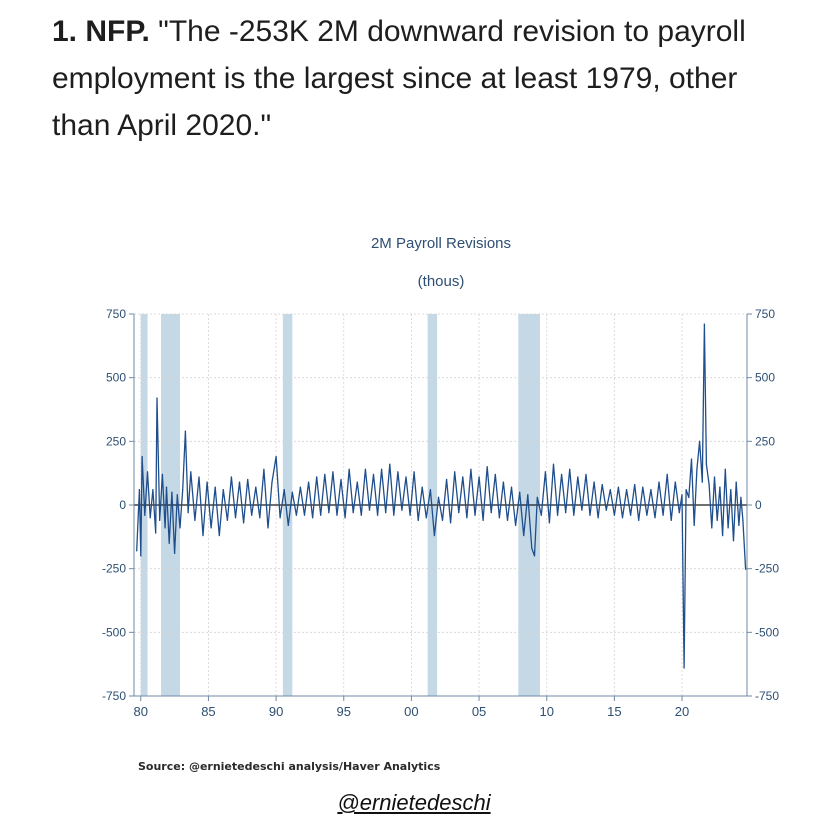 The width and height of the screenshot is (828, 837). Describe the element at coordinates (441, 243) in the screenshot. I see `chart-title: 2M Payroll Revisions` at that location.